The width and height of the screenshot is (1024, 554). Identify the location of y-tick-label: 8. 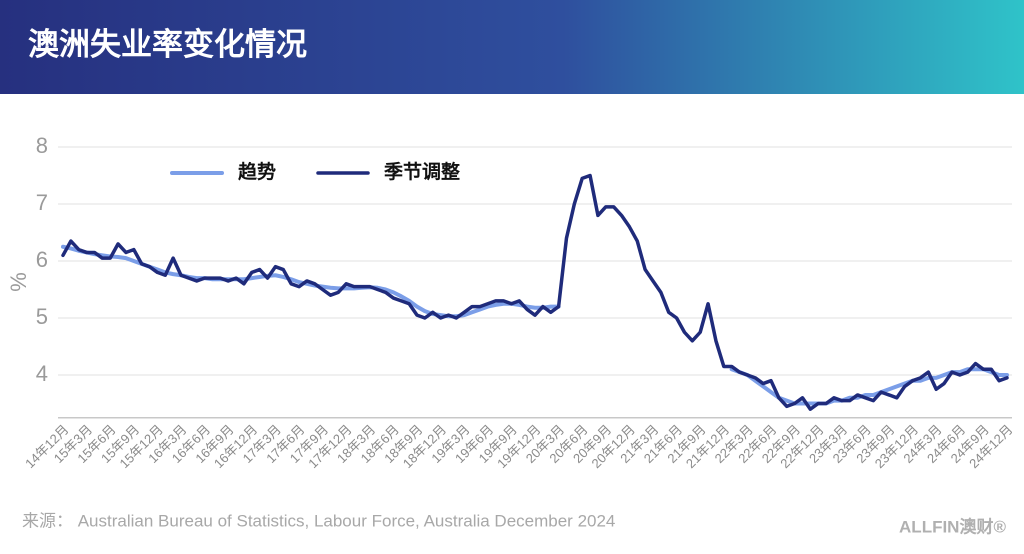
(42, 145).